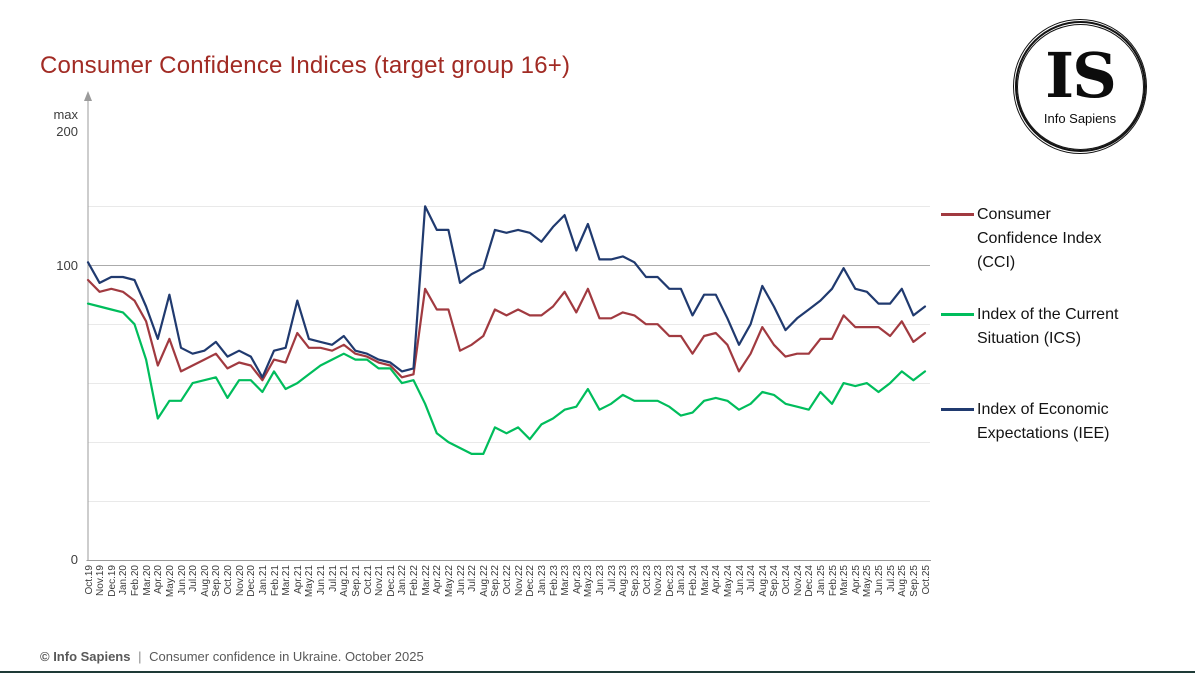 The width and height of the screenshot is (1195, 673). I want to click on y-axis-tick-100: 100, so click(67, 265).